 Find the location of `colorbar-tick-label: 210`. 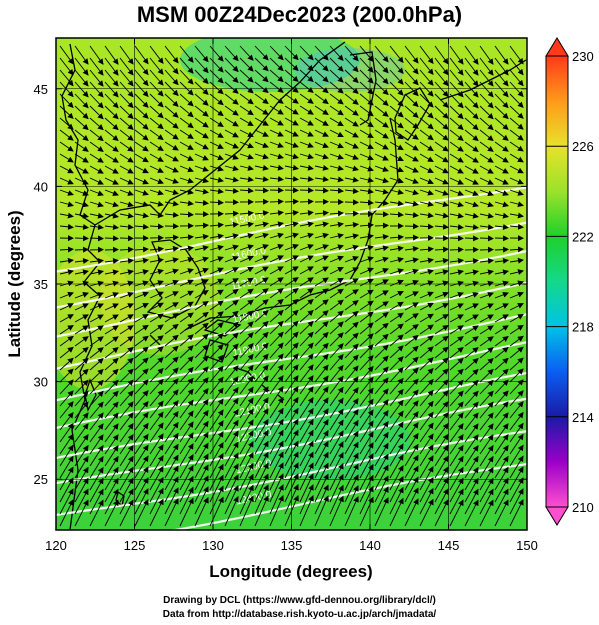

colorbar-tick-label: 210 is located at coordinates (583, 507).